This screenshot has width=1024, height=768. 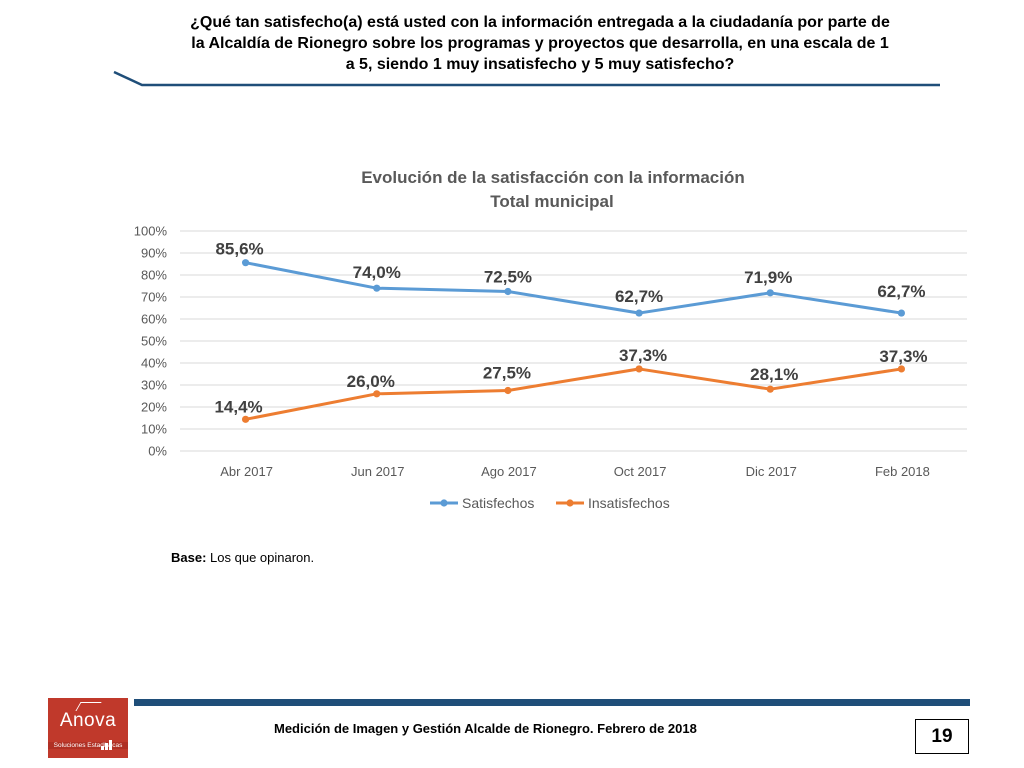 I want to click on base-note: Base: Los que opinaron., so click(x=242, y=557).